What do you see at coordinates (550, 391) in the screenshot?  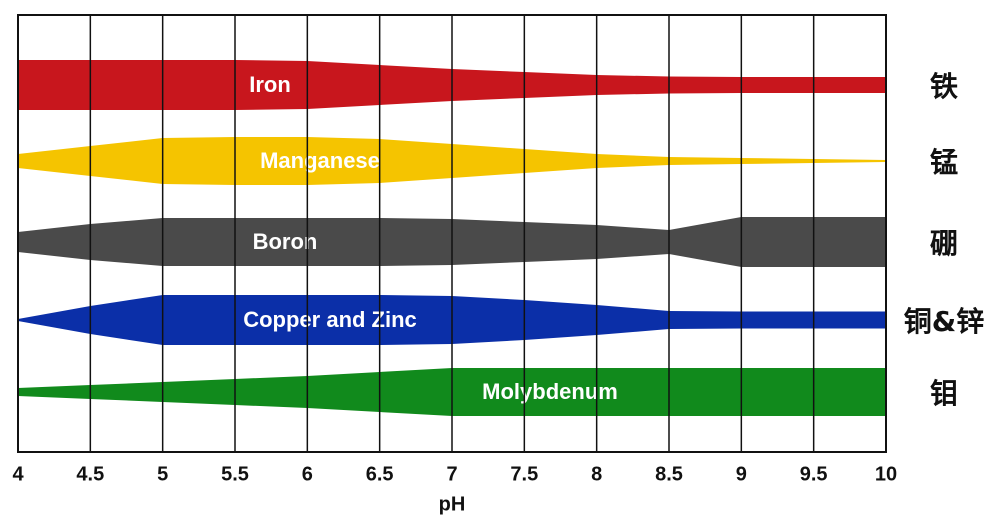 I see `band-label: Molybdenum` at bounding box center [550, 391].